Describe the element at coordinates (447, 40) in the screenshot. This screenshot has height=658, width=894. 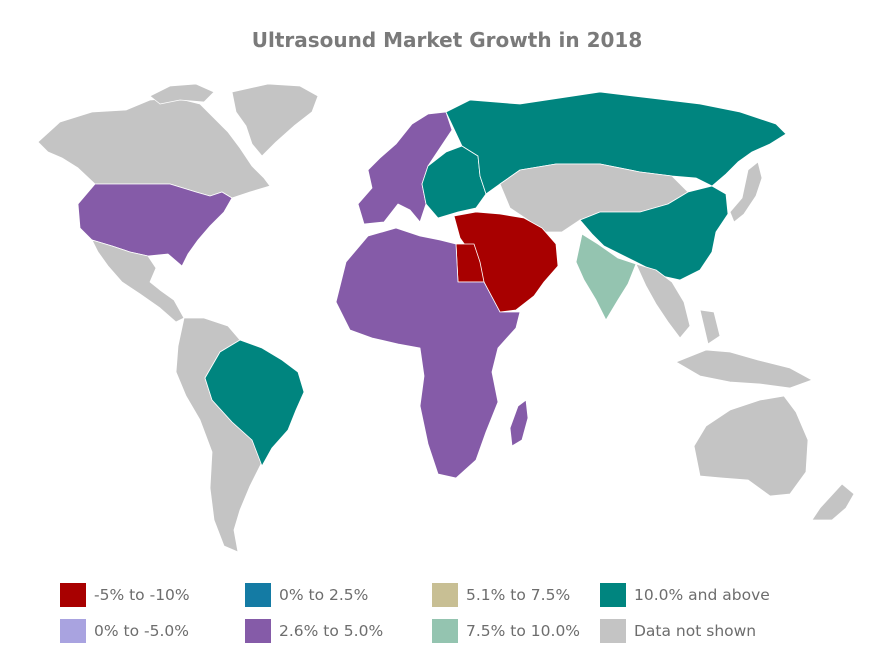
I see `map-title: Ultrasound Market Growth in 2018` at that location.